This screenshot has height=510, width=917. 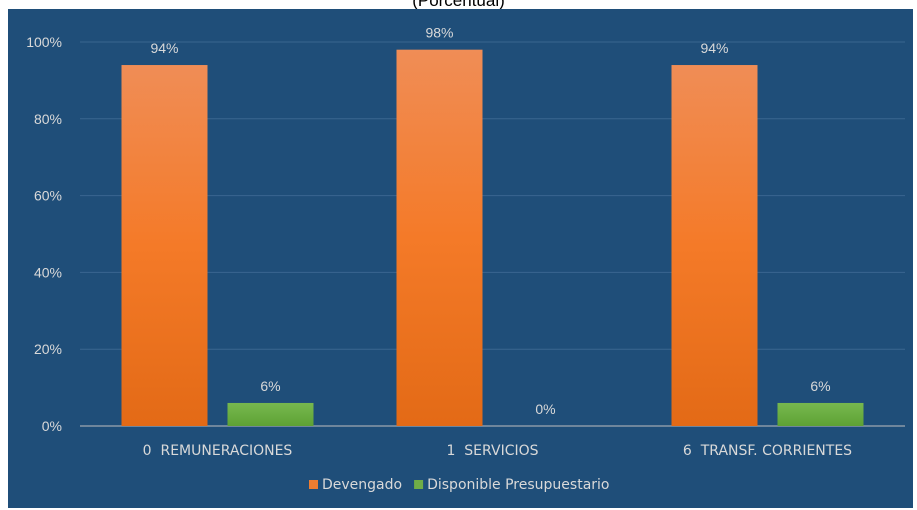 What do you see at coordinates (270, 386) in the screenshot?
I see `data-label-1-0: 6%` at bounding box center [270, 386].